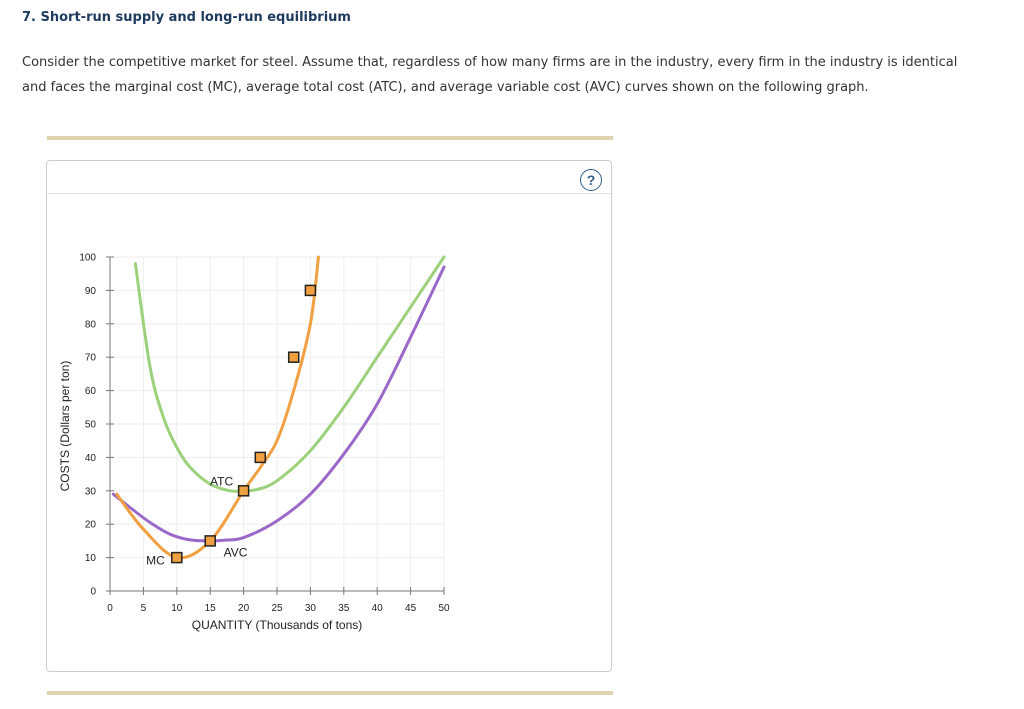 This screenshot has height=709, width=1024. I want to click on x-tick-label: 15, so click(211, 608).